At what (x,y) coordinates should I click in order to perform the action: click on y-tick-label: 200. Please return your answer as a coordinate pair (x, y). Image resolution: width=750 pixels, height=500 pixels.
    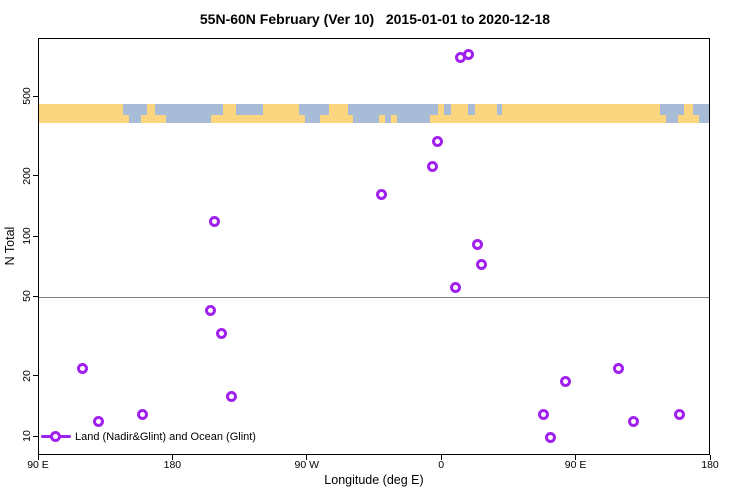
    Looking at the image, I should click on (27, 176).